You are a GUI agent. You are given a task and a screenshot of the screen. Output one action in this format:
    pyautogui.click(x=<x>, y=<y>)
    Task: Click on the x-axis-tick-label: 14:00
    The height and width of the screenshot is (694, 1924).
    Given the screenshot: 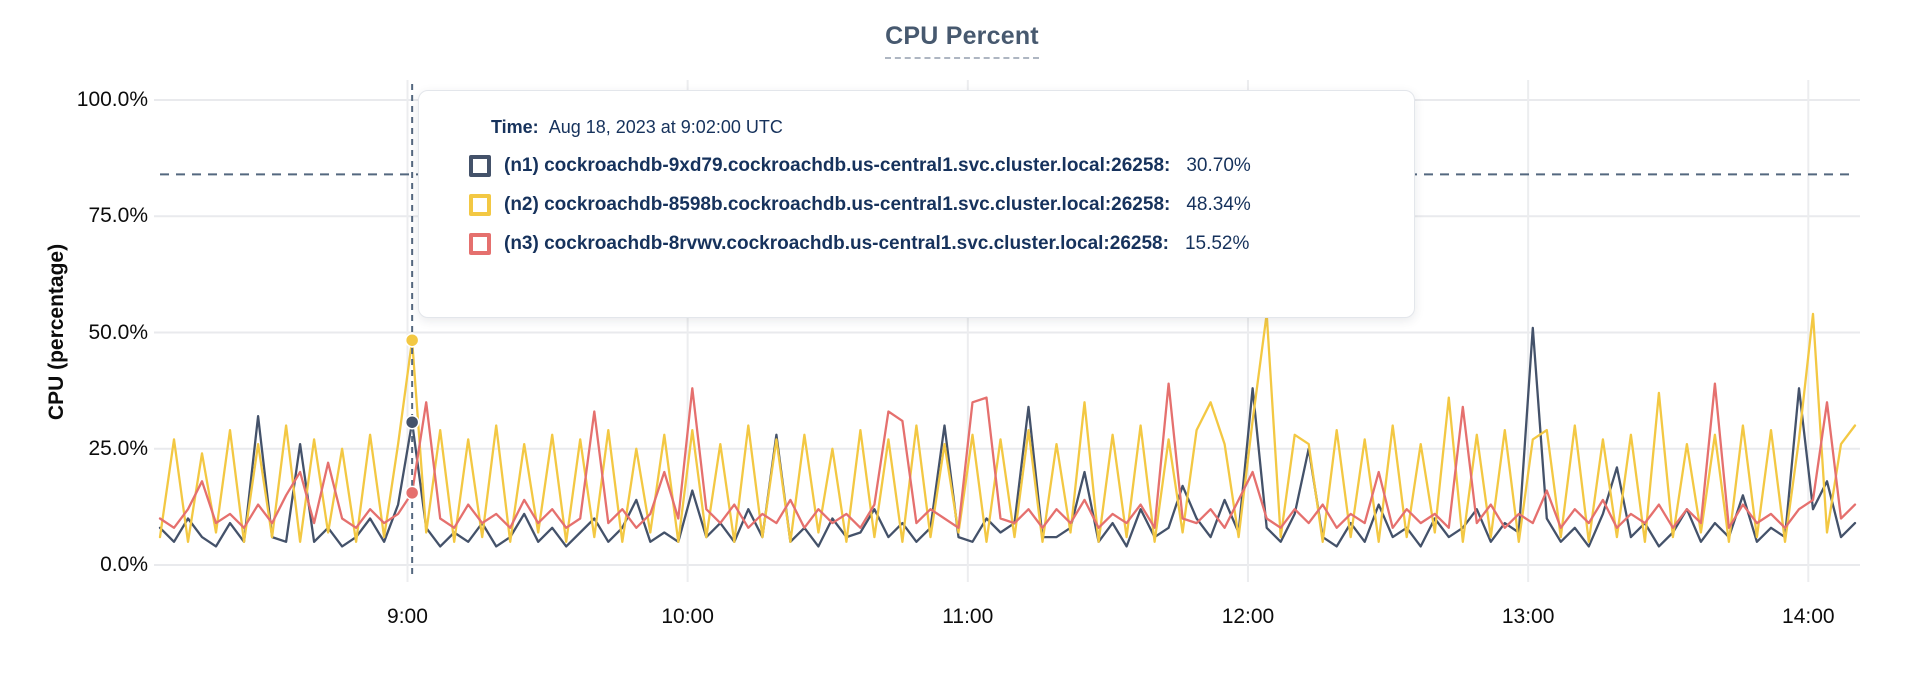 What is the action you would take?
    pyautogui.click(x=1808, y=616)
    